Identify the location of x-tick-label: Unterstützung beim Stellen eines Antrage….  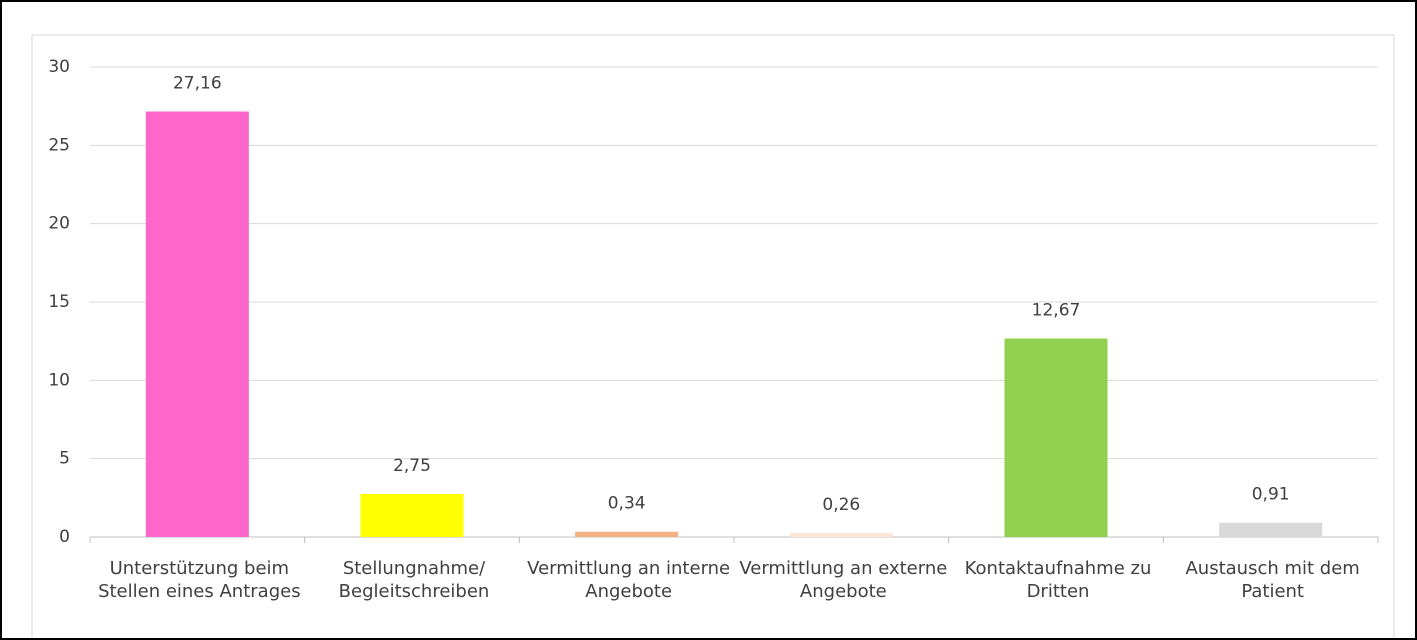
(199, 580).